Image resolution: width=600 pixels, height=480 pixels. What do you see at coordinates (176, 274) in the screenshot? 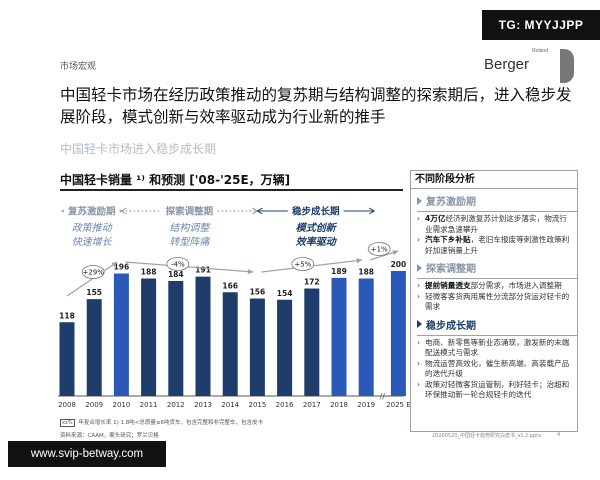
I see `data-label-2012: 184` at bounding box center [176, 274].